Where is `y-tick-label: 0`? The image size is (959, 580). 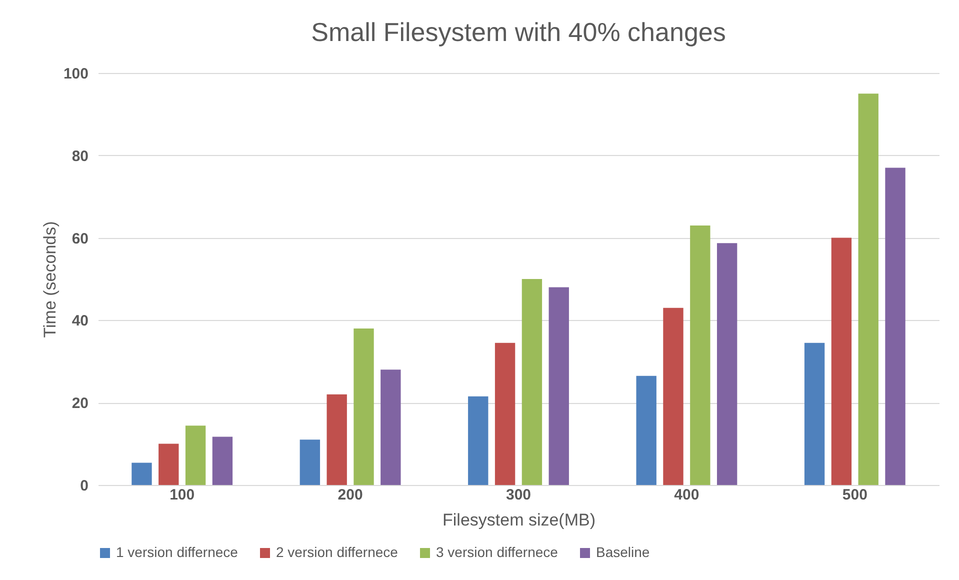 y-tick-label: 0 is located at coordinates (84, 486).